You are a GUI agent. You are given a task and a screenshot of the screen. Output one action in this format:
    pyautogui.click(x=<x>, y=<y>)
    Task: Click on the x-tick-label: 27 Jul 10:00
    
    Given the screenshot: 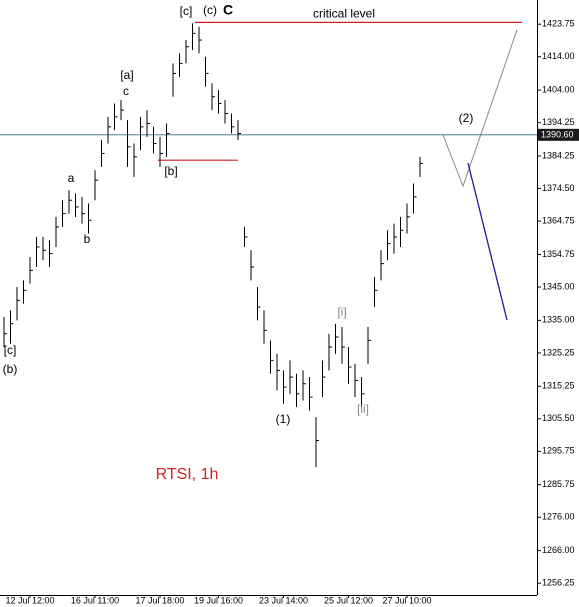 What is the action you would take?
    pyautogui.click(x=406, y=600)
    